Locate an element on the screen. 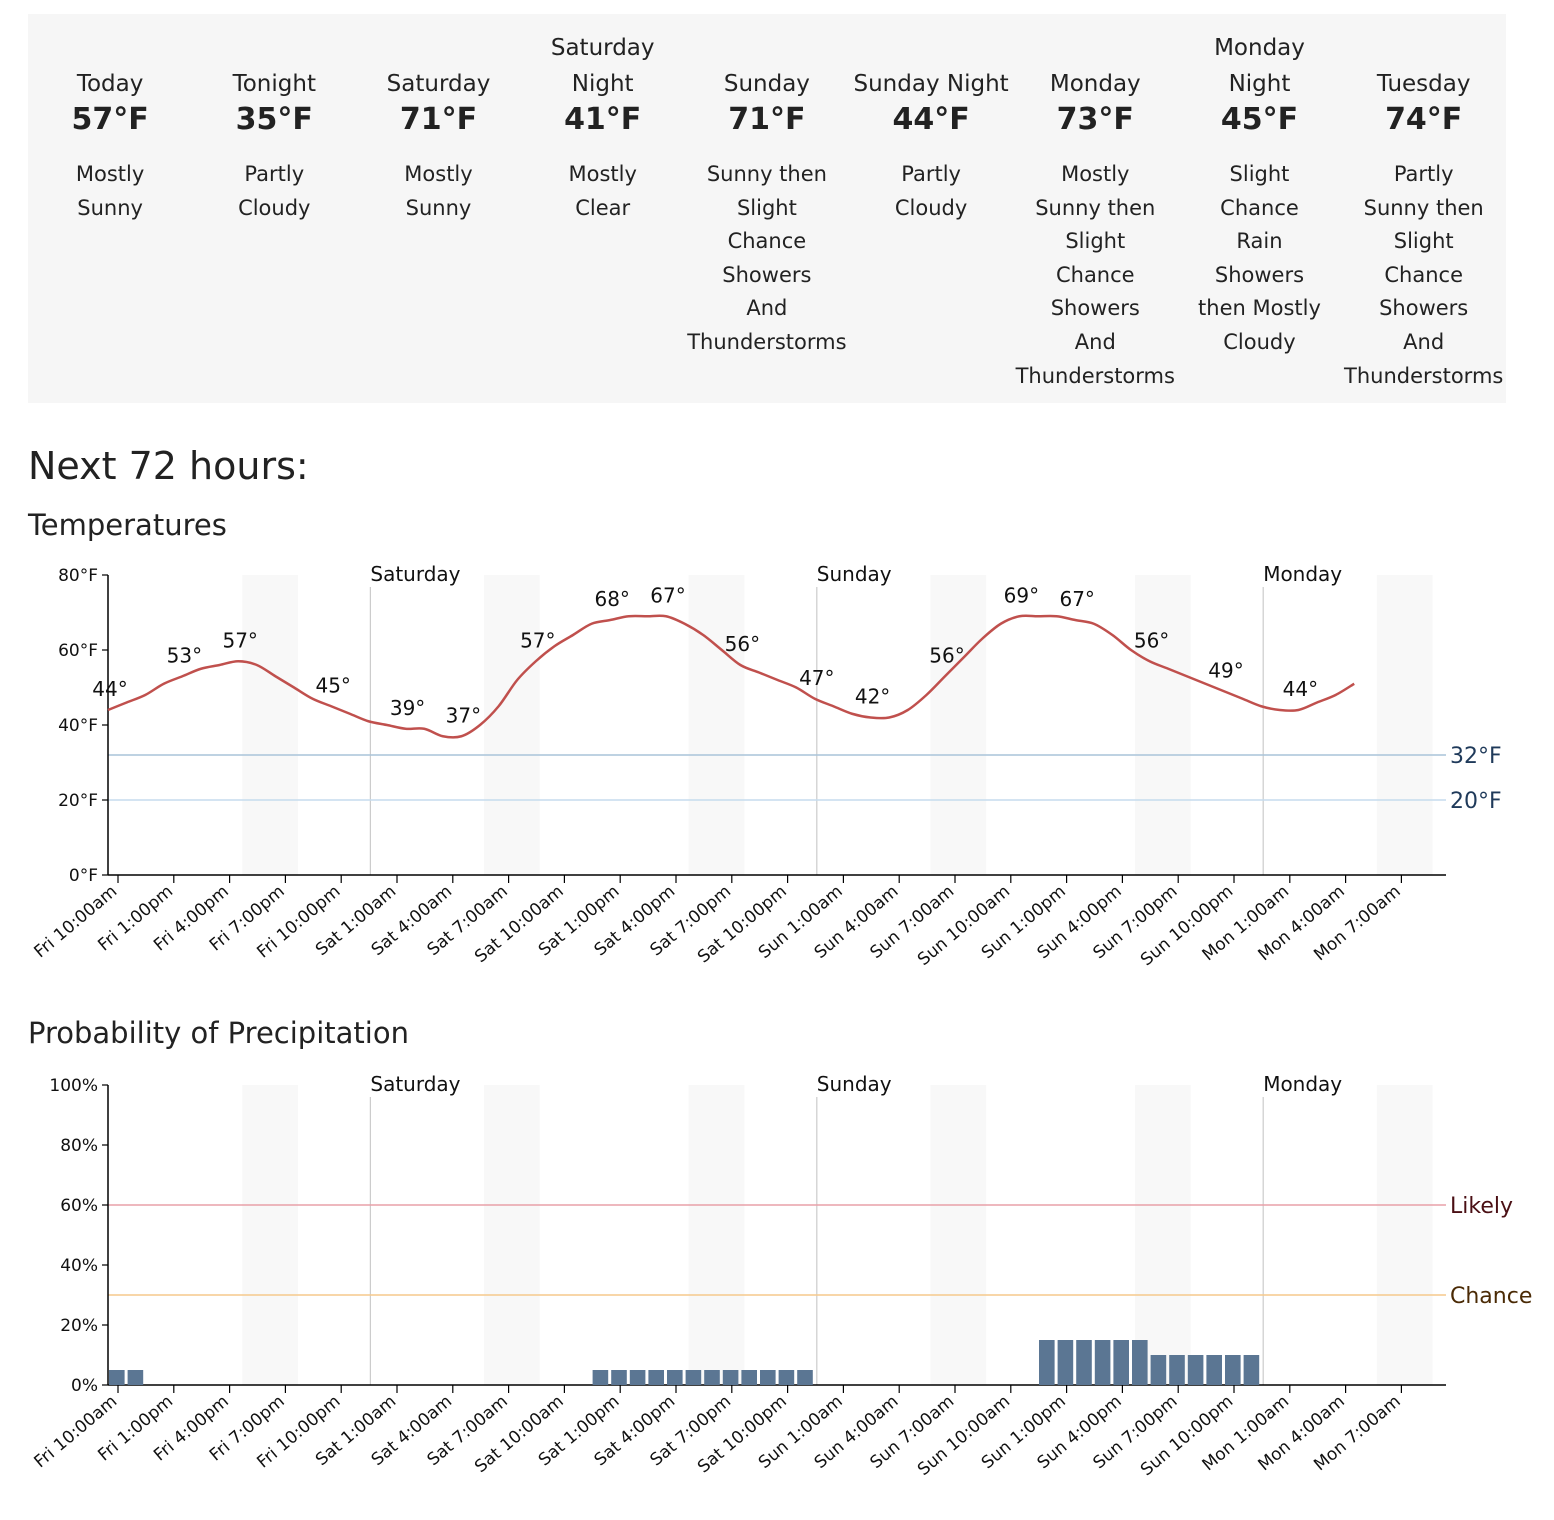  period-temperature: 45°F is located at coordinates (1259, 119).